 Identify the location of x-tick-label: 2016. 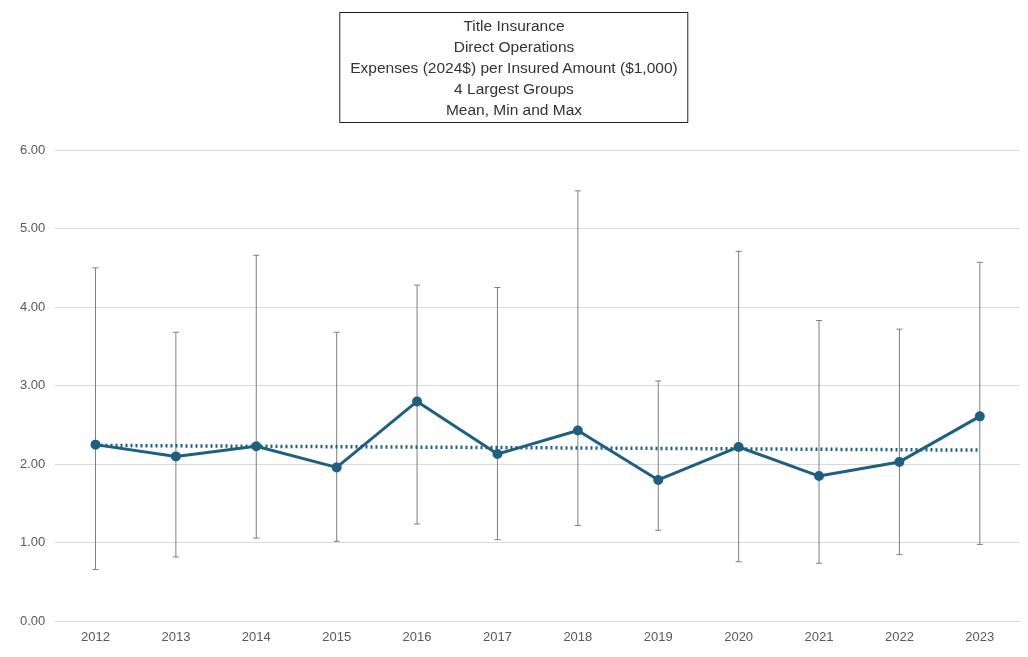
(417, 636).